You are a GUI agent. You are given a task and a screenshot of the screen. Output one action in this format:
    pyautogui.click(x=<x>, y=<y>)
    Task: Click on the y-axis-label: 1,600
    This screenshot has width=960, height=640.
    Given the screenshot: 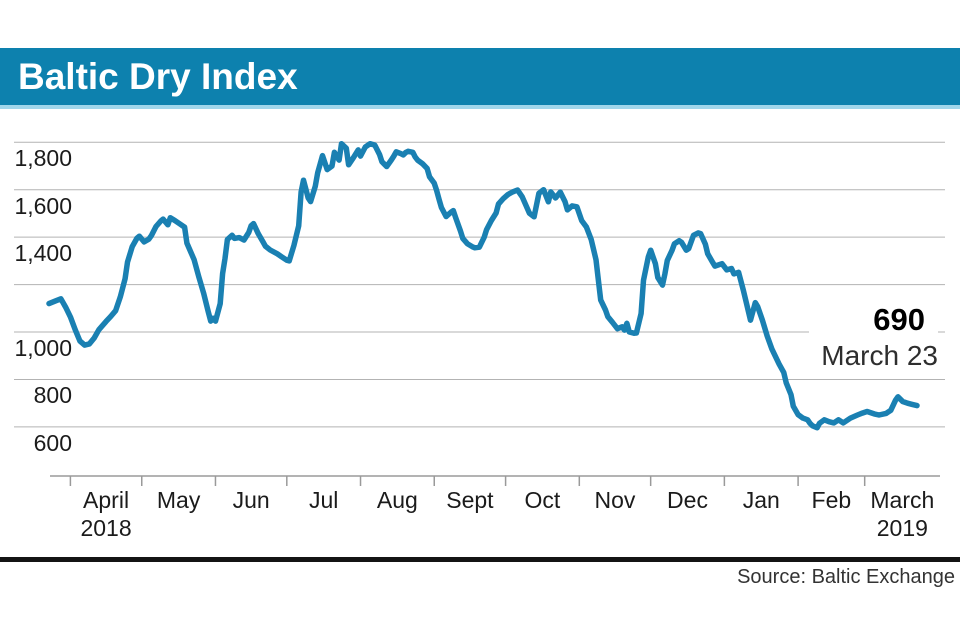 What is the action you would take?
    pyautogui.click(x=43, y=205)
    